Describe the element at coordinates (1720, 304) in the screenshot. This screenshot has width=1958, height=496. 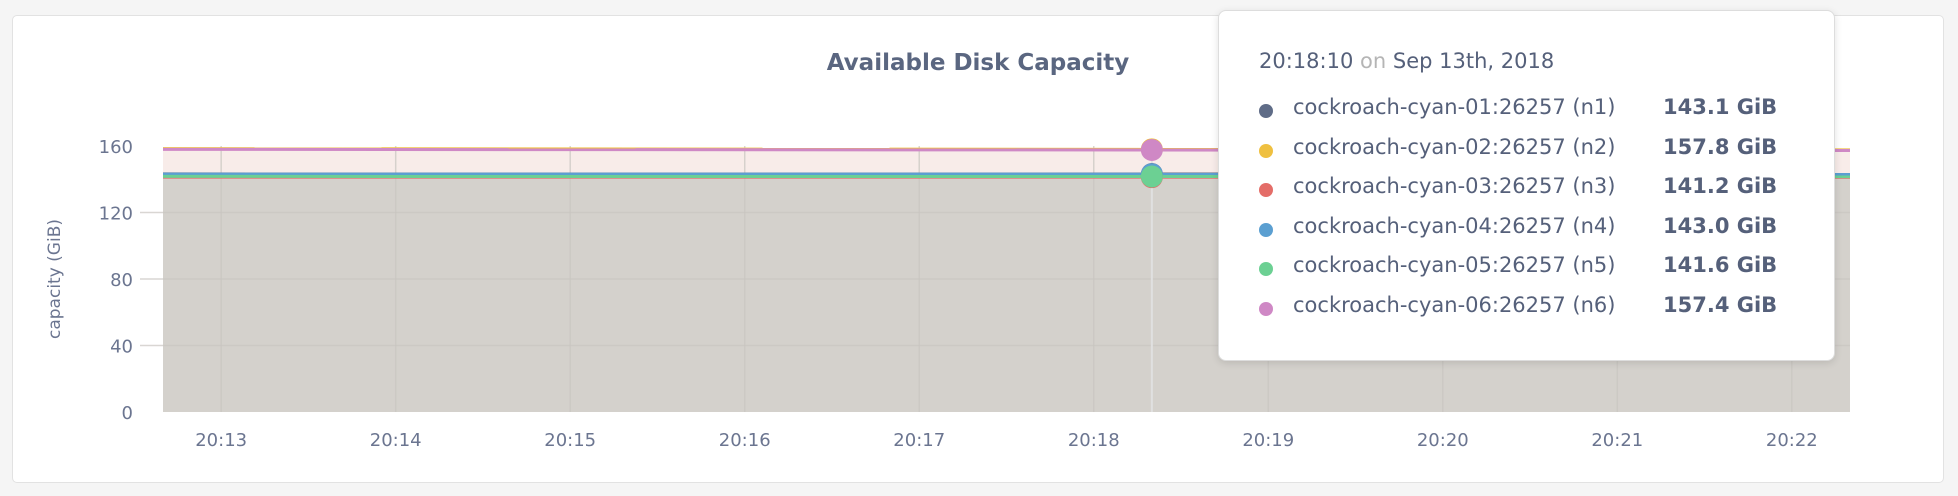
I see `tooltip-series-value: 157.4 GiB` at that location.